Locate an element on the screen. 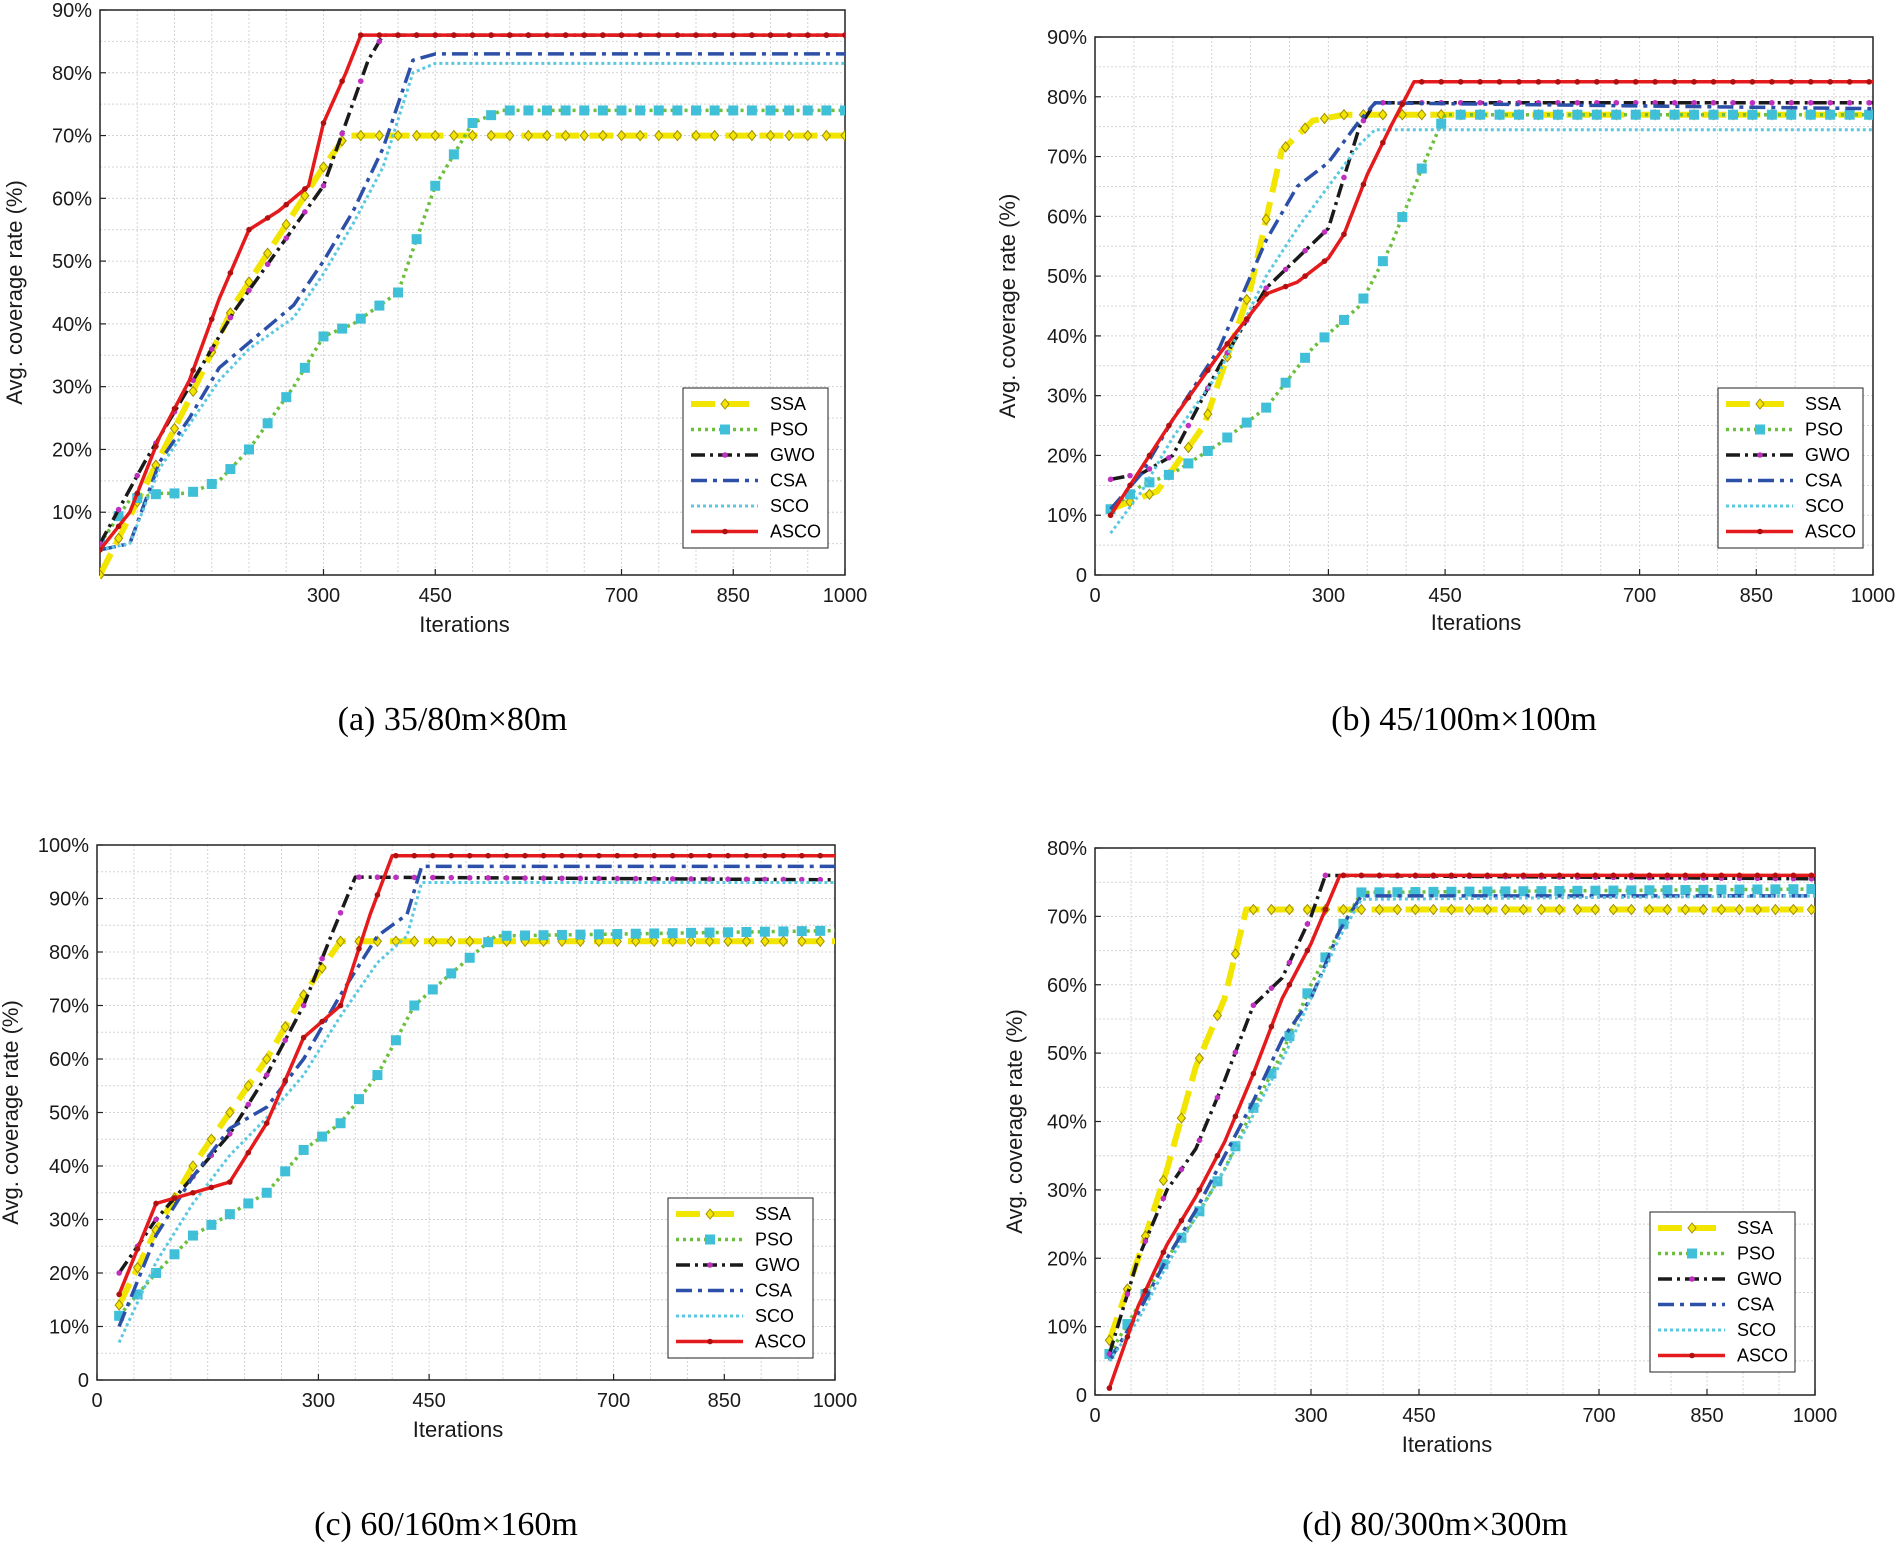  legend-label-sco: SCO is located at coordinates (789, 506).